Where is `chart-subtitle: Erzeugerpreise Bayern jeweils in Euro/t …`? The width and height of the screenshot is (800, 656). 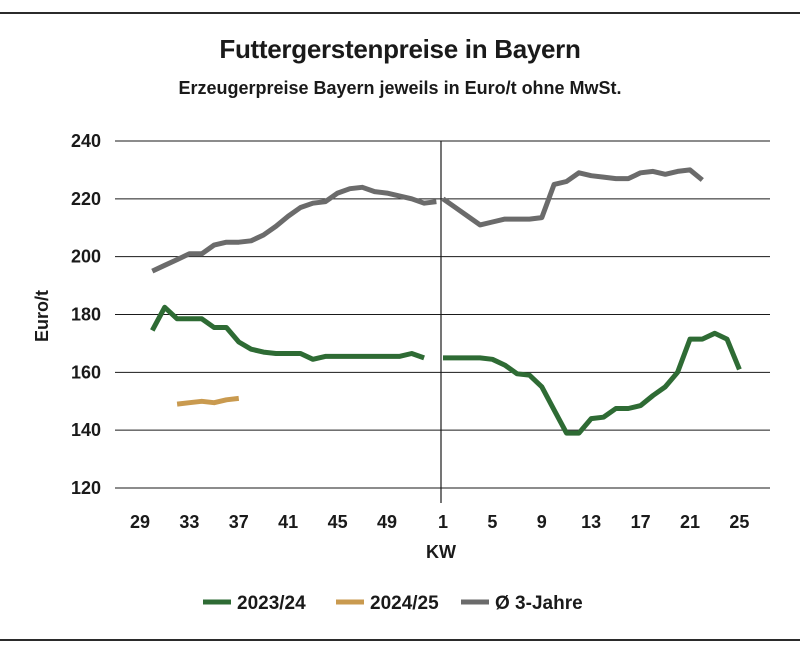
chart-subtitle: Erzeugerpreise Bayern jeweils in Euro/t … is located at coordinates (400, 88).